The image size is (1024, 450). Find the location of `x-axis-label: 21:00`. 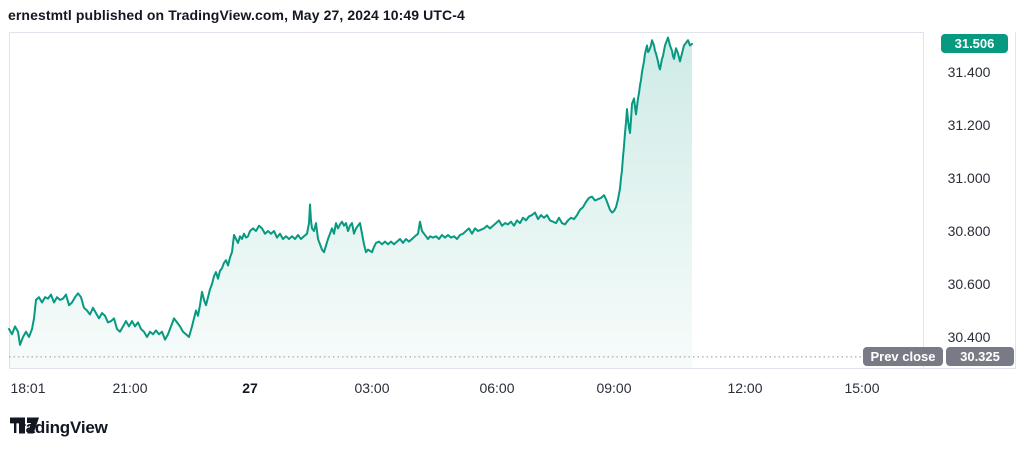

x-axis-label: 21:00 is located at coordinates (130, 388).